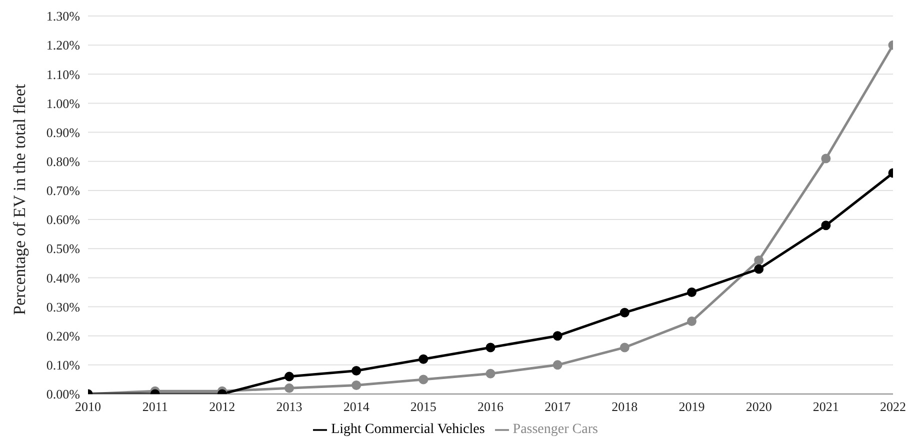 The height and width of the screenshot is (447, 923). Describe the element at coordinates (759, 406) in the screenshot. I see `x-tick-label: 2020` at that location.